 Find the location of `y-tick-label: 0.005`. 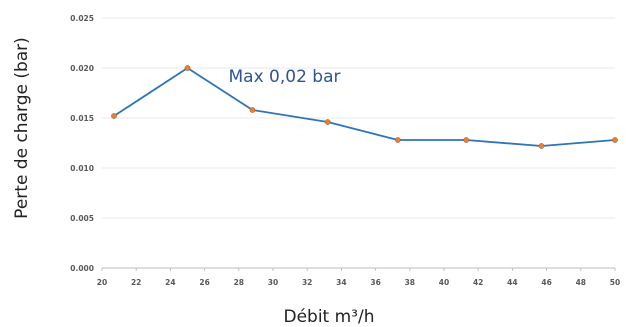

y-tick-label: 0.005 is located at coordinates (82, 218).